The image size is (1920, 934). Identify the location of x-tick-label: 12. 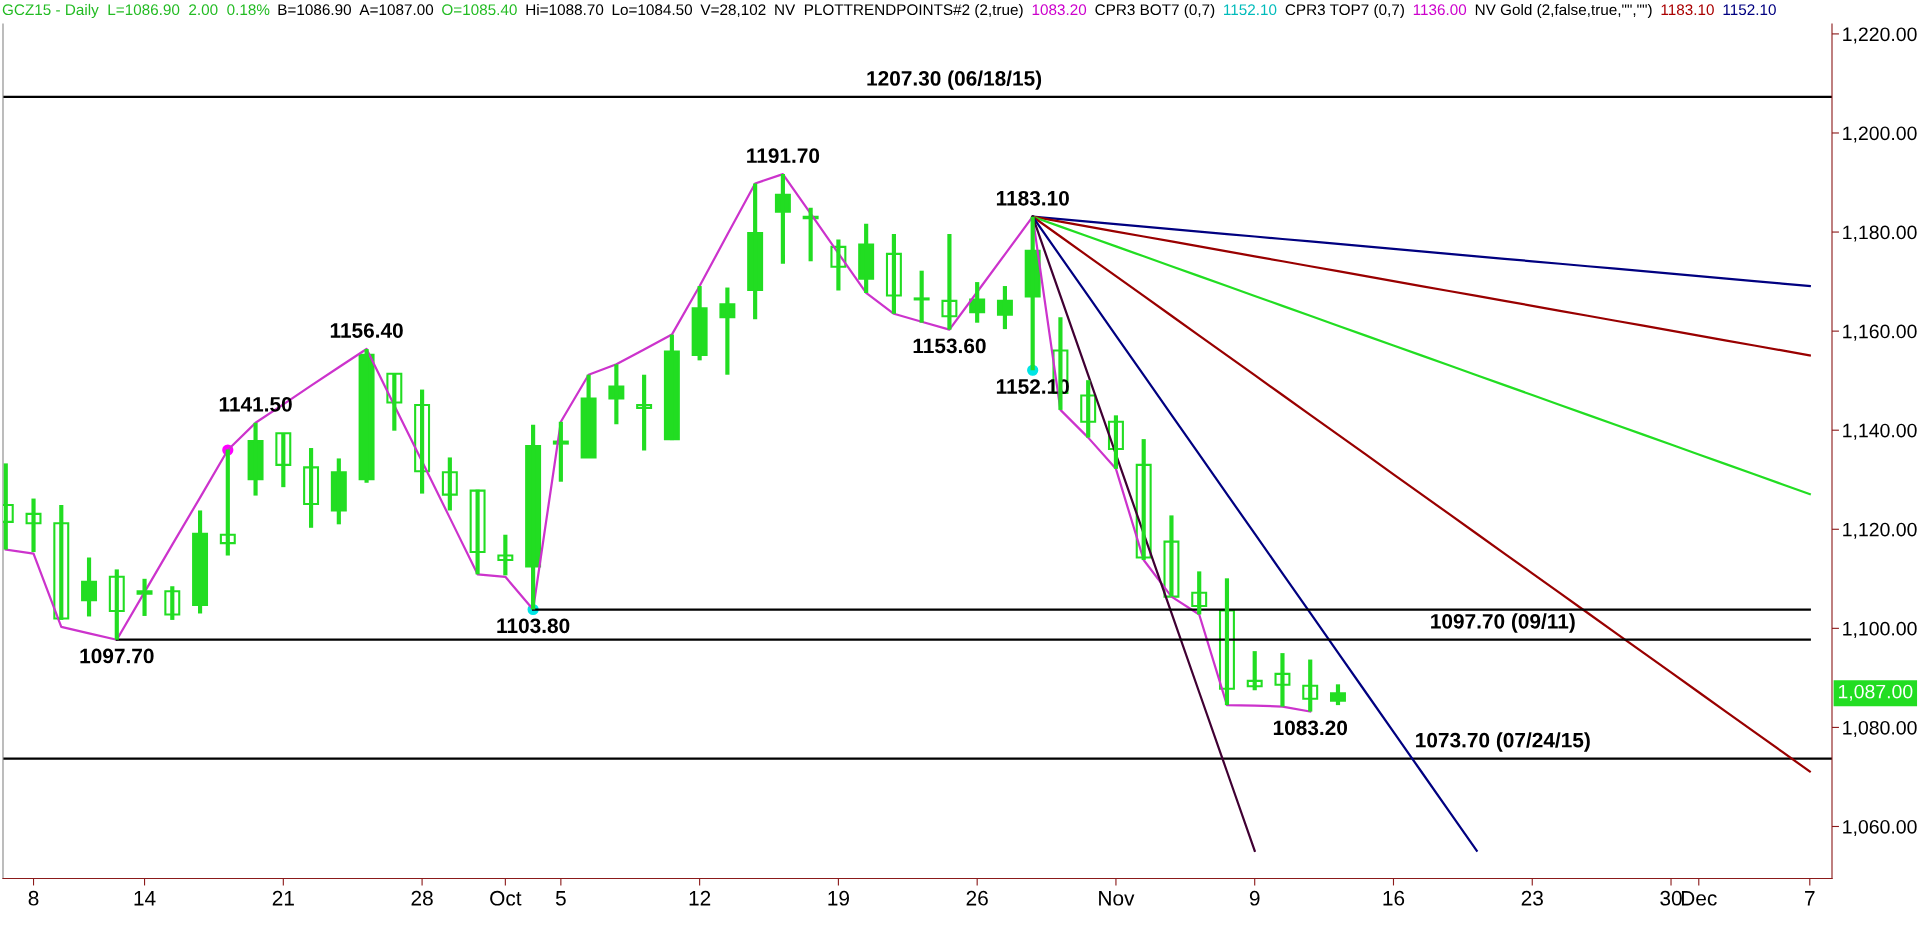
(700, 898).